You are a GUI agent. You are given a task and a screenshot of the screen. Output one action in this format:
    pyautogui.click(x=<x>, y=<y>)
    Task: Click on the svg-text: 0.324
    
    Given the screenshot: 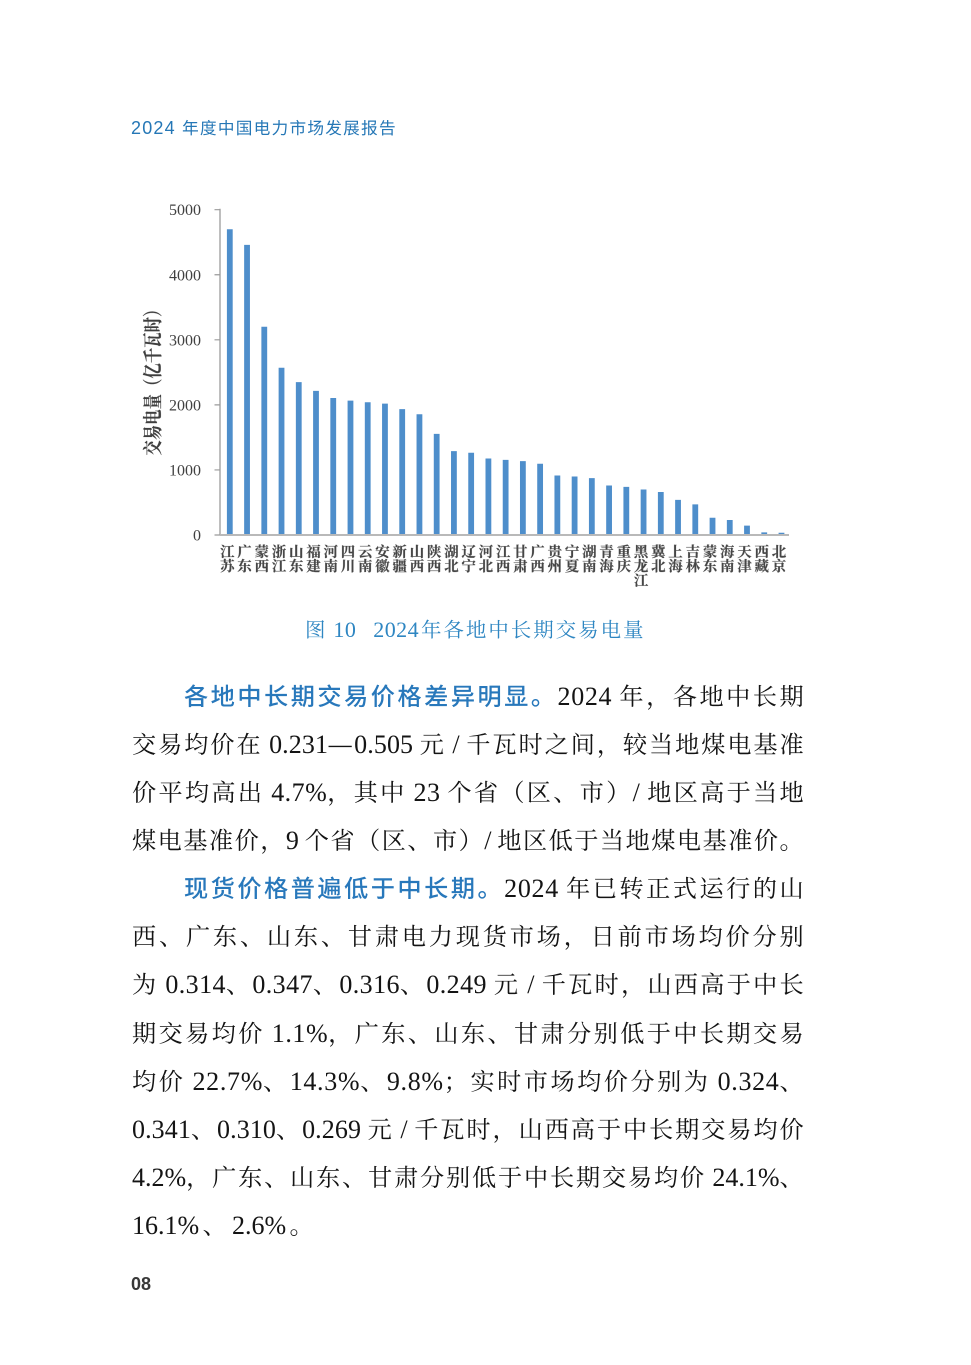 What is the action you would take?
    pyautogui.click(x=748, y=1081)
    